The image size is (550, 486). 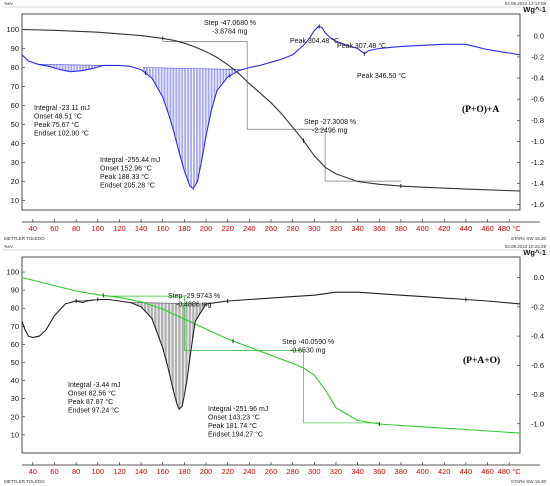 What do you see at coordinates (271, 228) in the screenshot?
I see `c0-xtick-label: 260` at bounding box center [271, 228].